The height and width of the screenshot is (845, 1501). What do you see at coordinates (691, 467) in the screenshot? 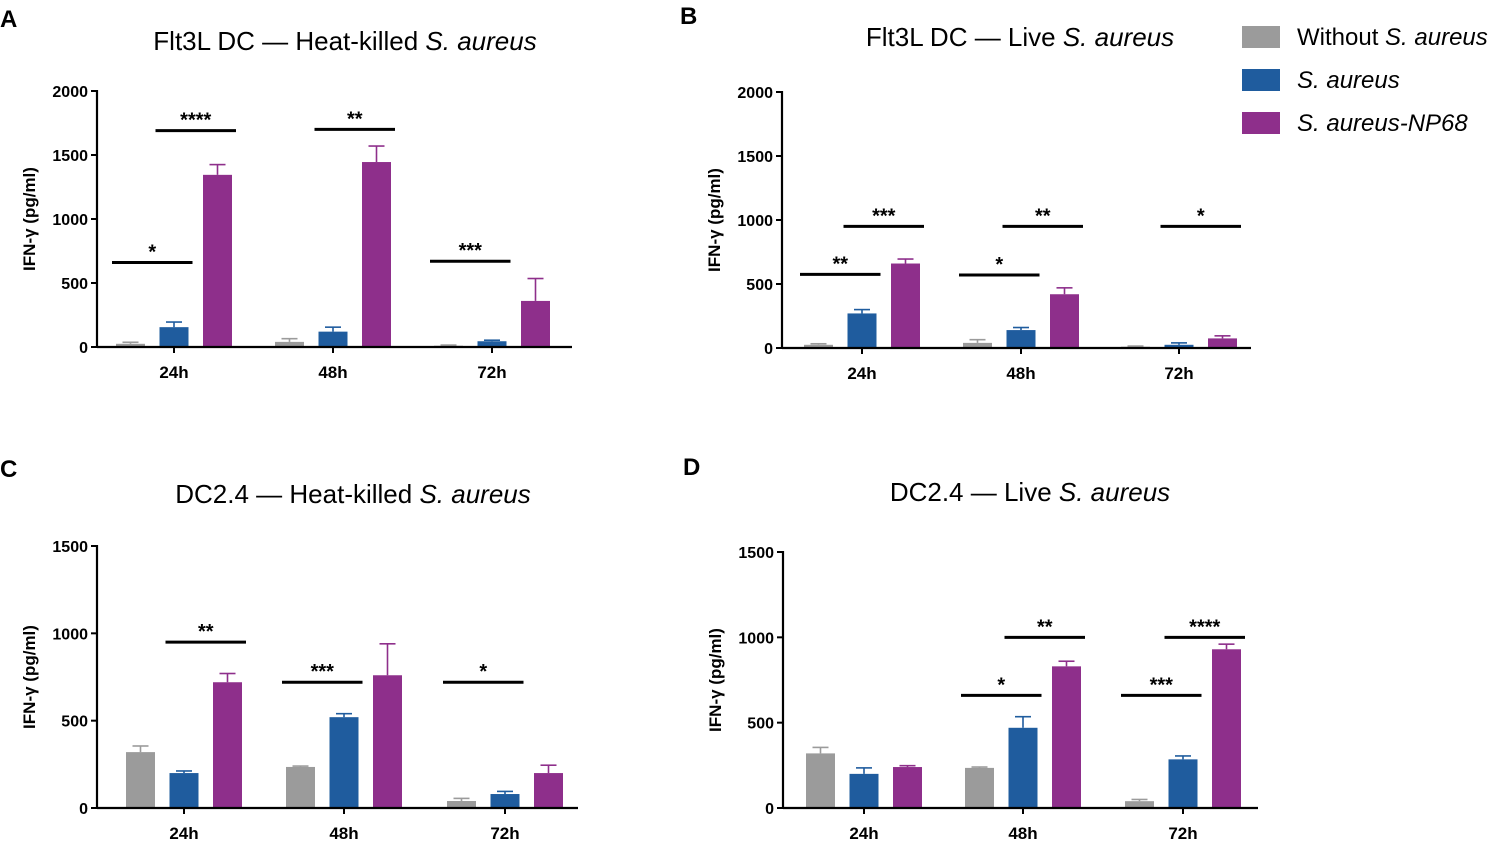
I see `panel-letter: D` at bounding box center [691, 467].